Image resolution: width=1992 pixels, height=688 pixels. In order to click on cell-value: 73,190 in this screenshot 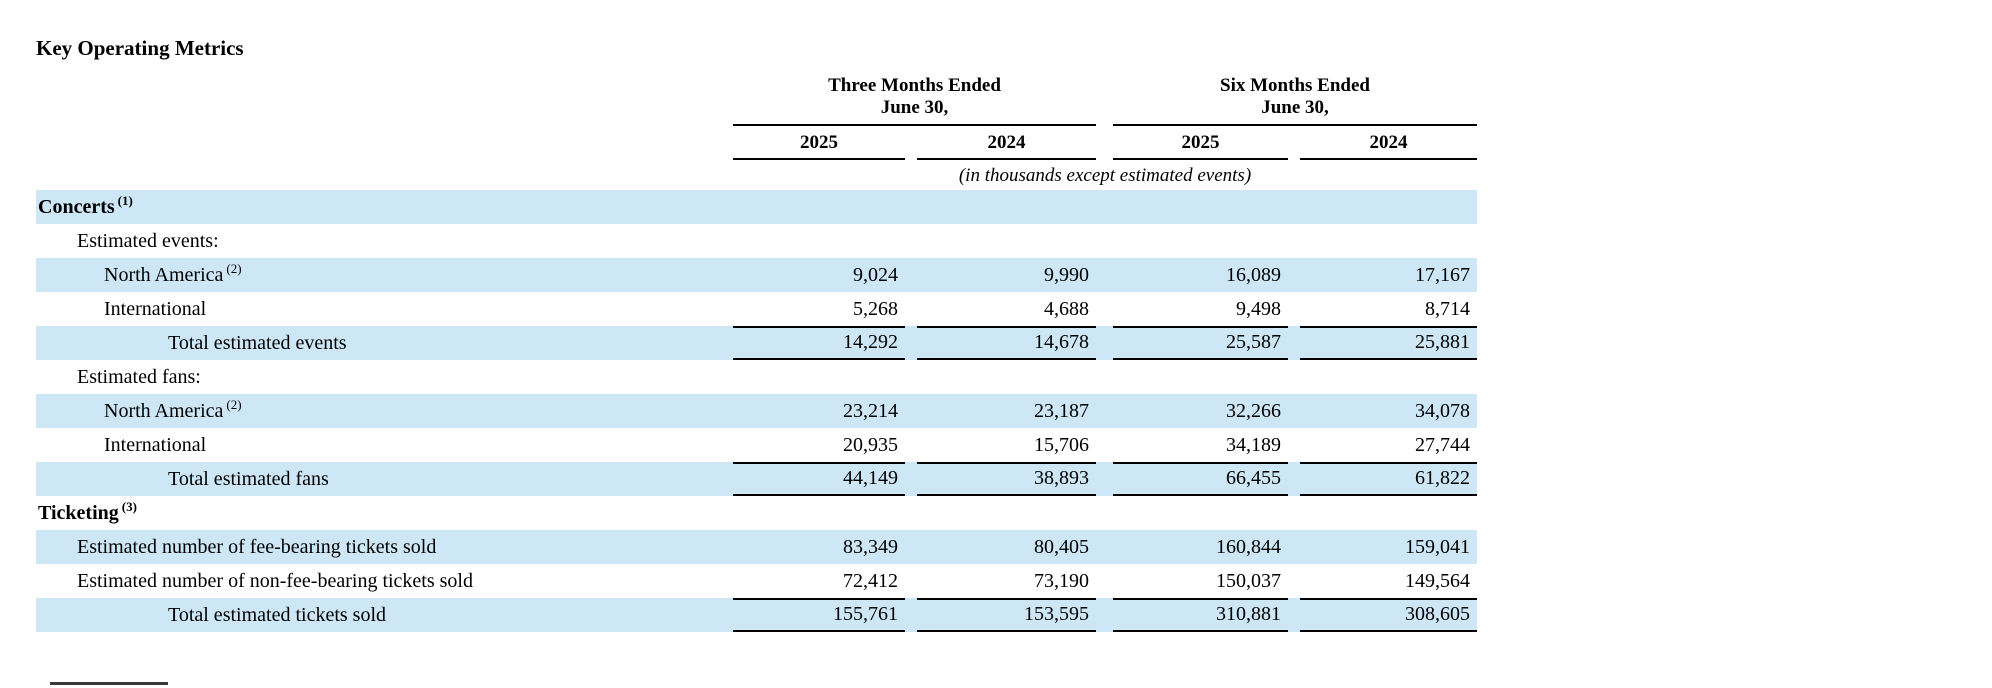, I will do `click(1061, 581)`.